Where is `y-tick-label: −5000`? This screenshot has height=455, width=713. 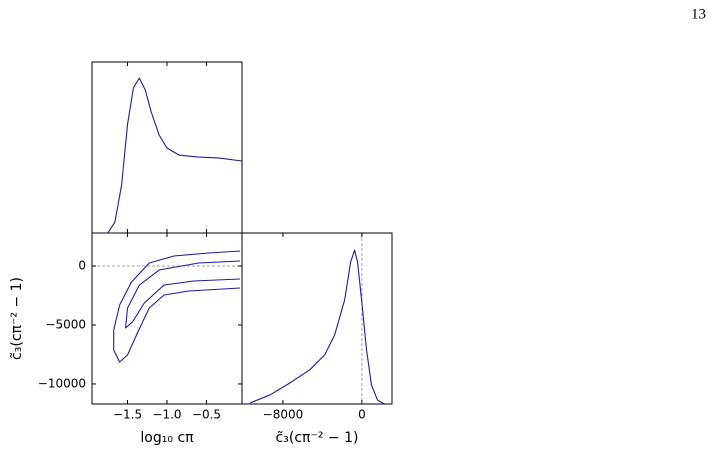 y-tick-label: −5000 is located at coordinates (65, 324).